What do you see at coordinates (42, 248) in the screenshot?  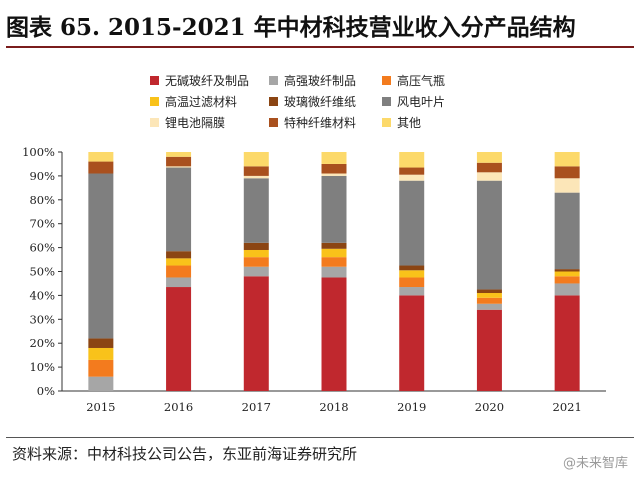 I see `y-tick-label: 60%` at bounding box center [42, 248].